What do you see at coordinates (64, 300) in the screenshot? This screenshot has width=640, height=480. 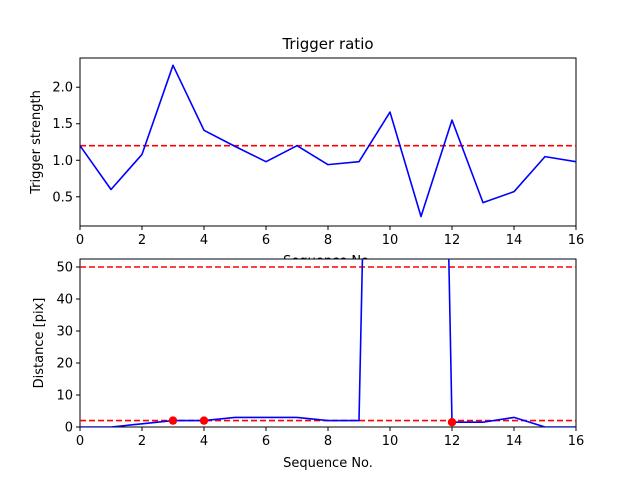 I see `y-tick-label: 40` at bounding box center [64, 300].